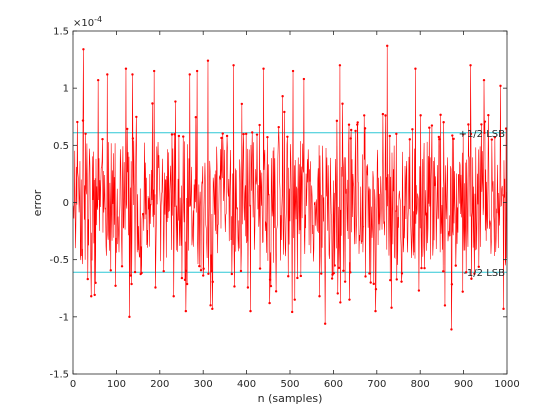 The height and width of the screenshot is (420, 560). I want to click on y-tick-label: 0.5, so click(61, 146).